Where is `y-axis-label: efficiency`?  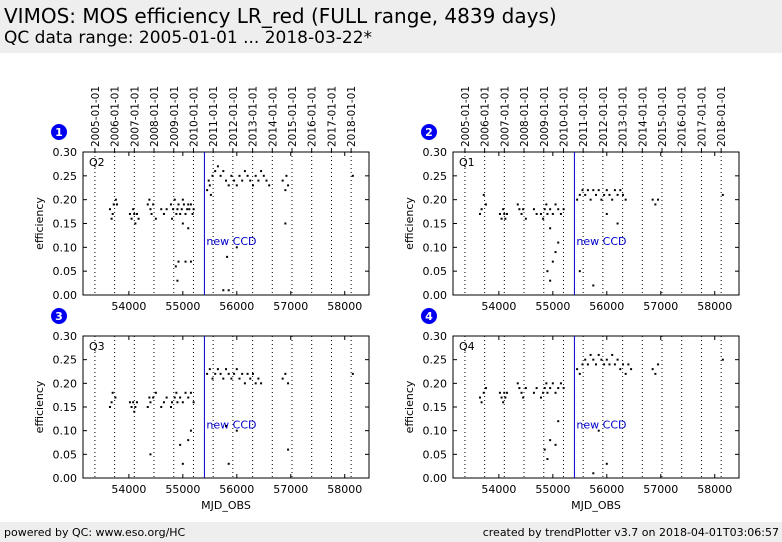
y-axis-label: efficiency is located at coordinates (39, 223).